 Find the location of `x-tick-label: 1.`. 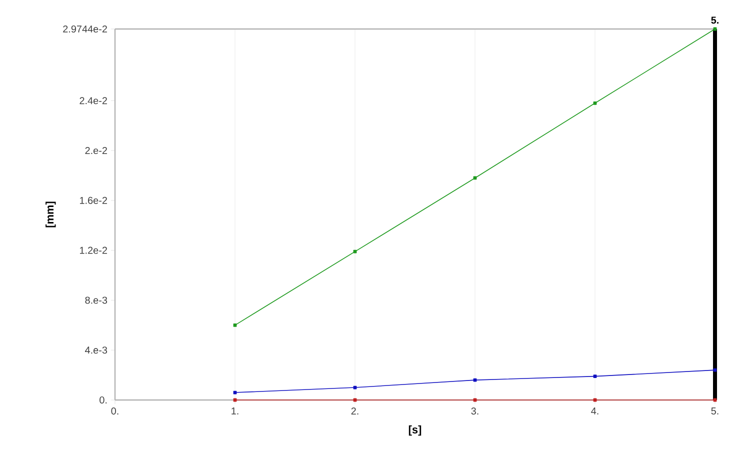

x-tick-label: 1. is located at coordinates (235, 411).